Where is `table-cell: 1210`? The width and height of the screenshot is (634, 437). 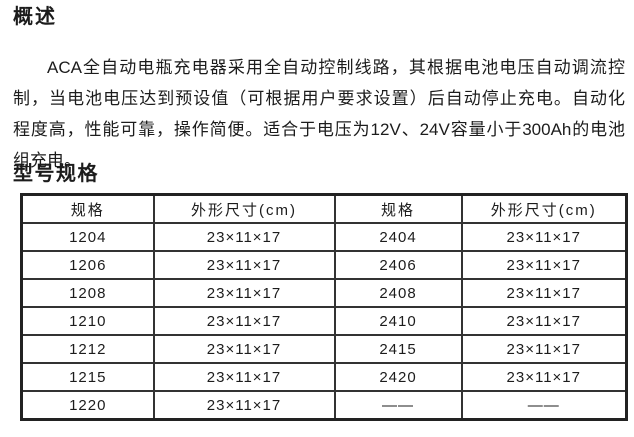 table-cell: 1210 is located at coordinates (87, 321).